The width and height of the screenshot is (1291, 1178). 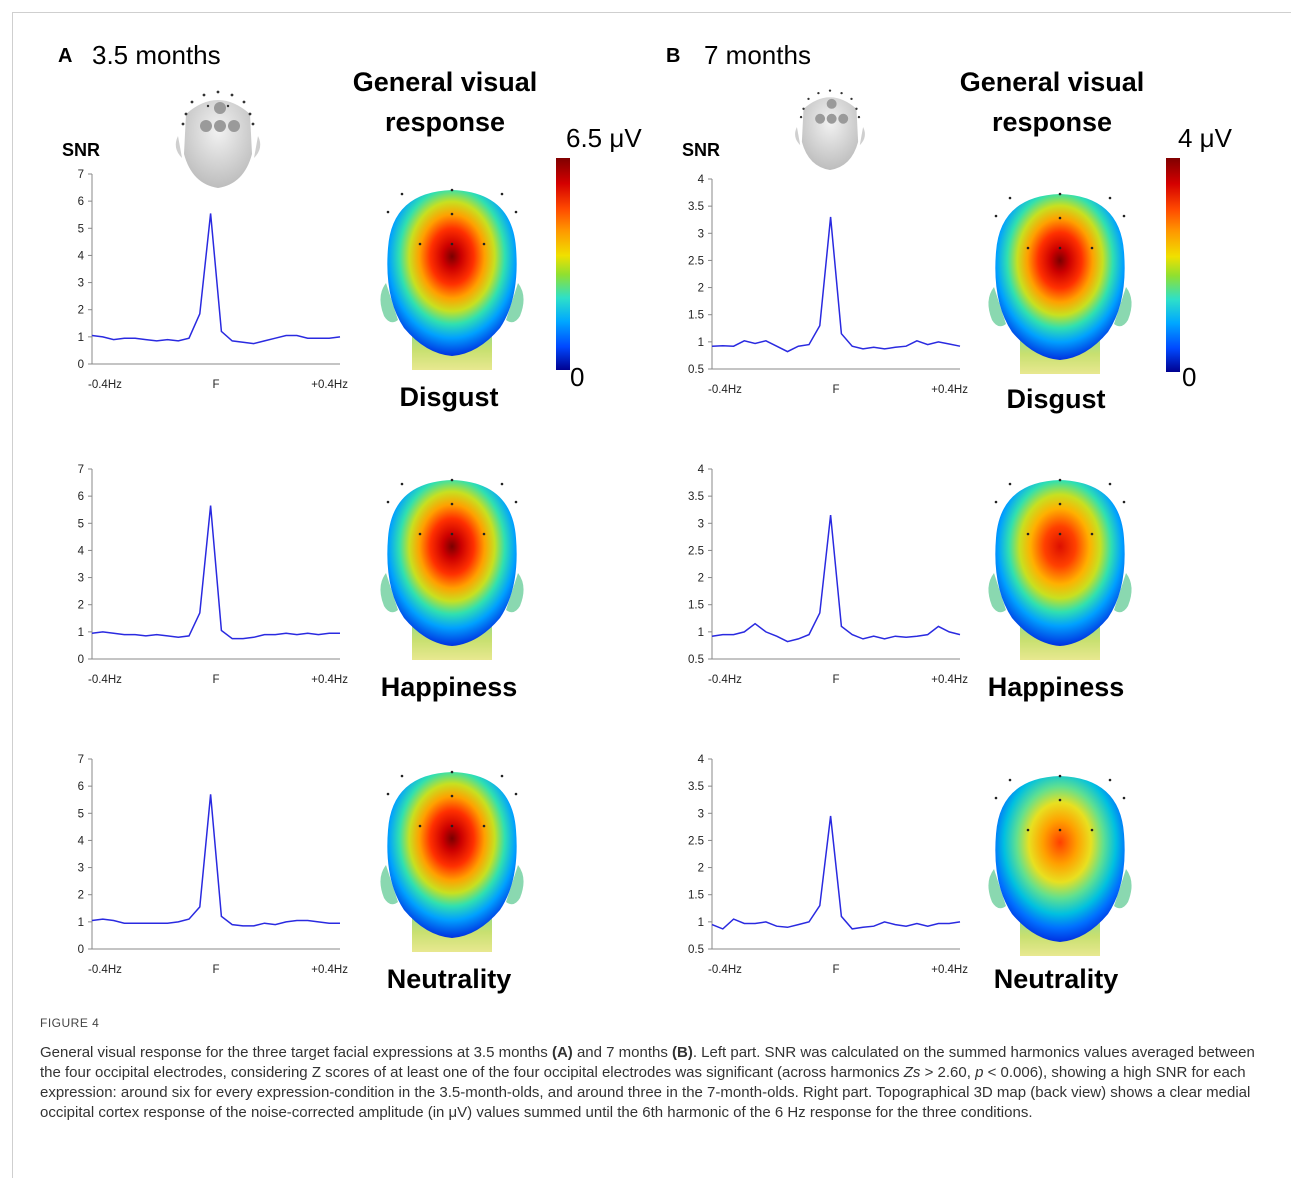 What do you see at coordinates (1060, 569) in the screenshot?
I see `topomap-b-happiness` at bounding box center [1060, 569].